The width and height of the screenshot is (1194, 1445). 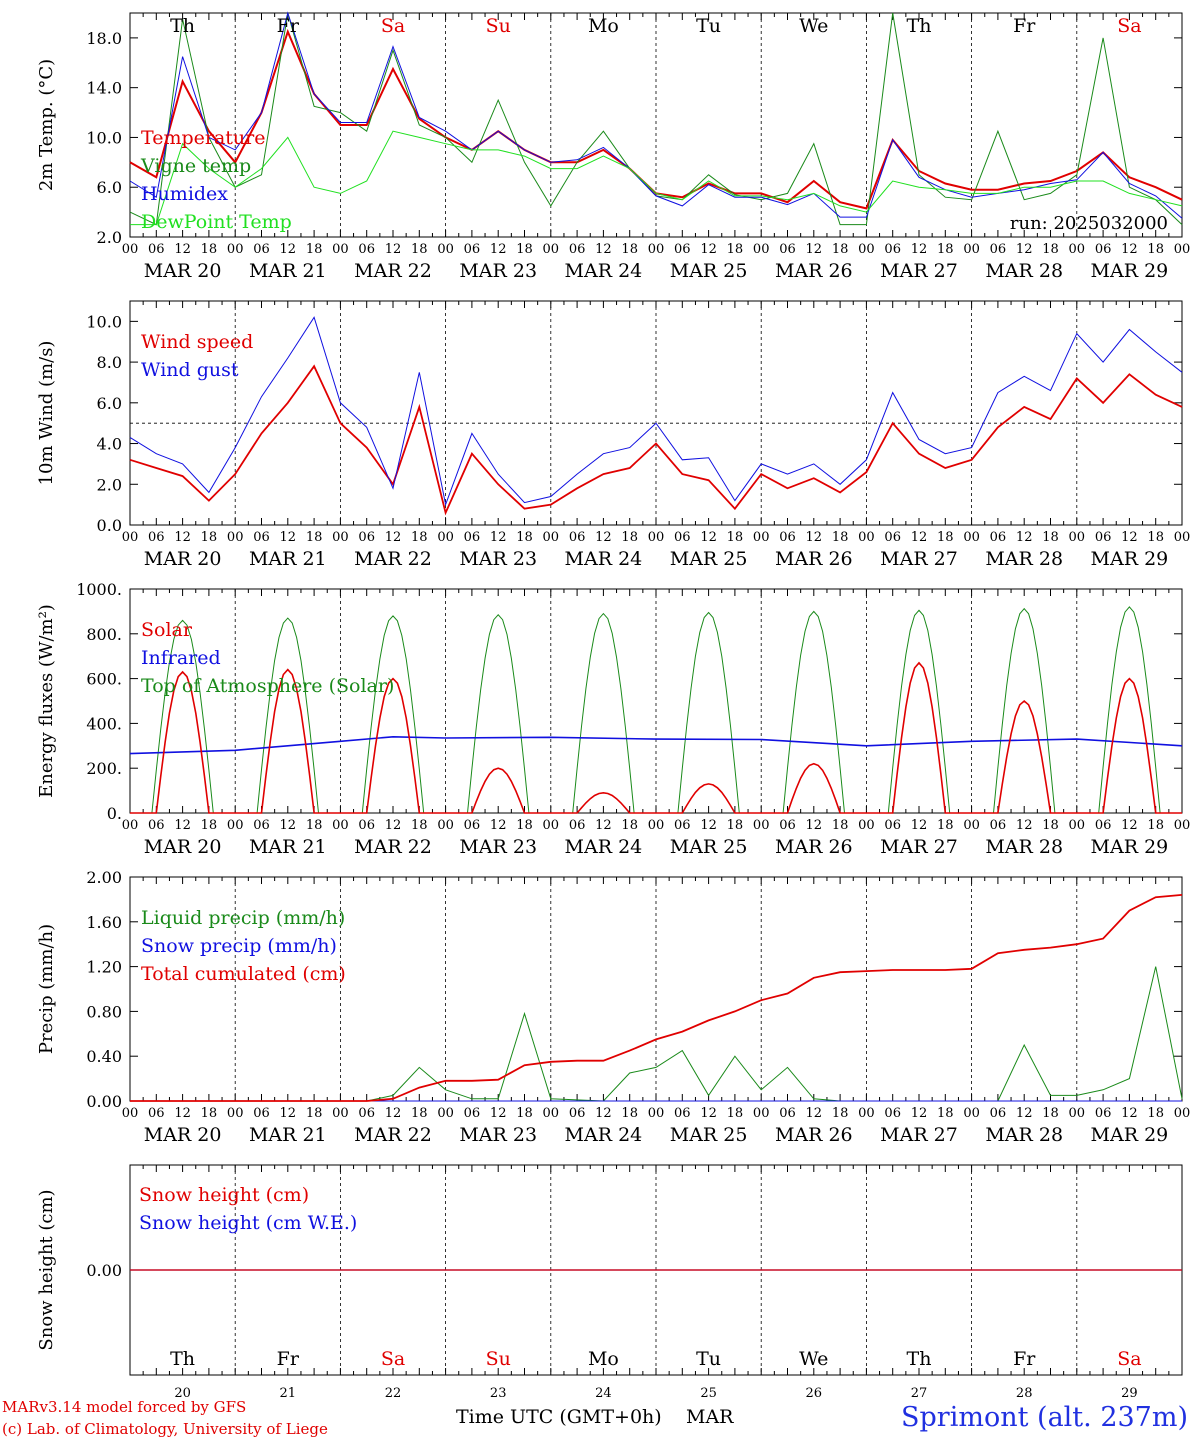 What do you see at coordinates (656, 998) in the screenshot?
I see `series-line-total-cumulated-cm-` at bounding box center [656, 998].